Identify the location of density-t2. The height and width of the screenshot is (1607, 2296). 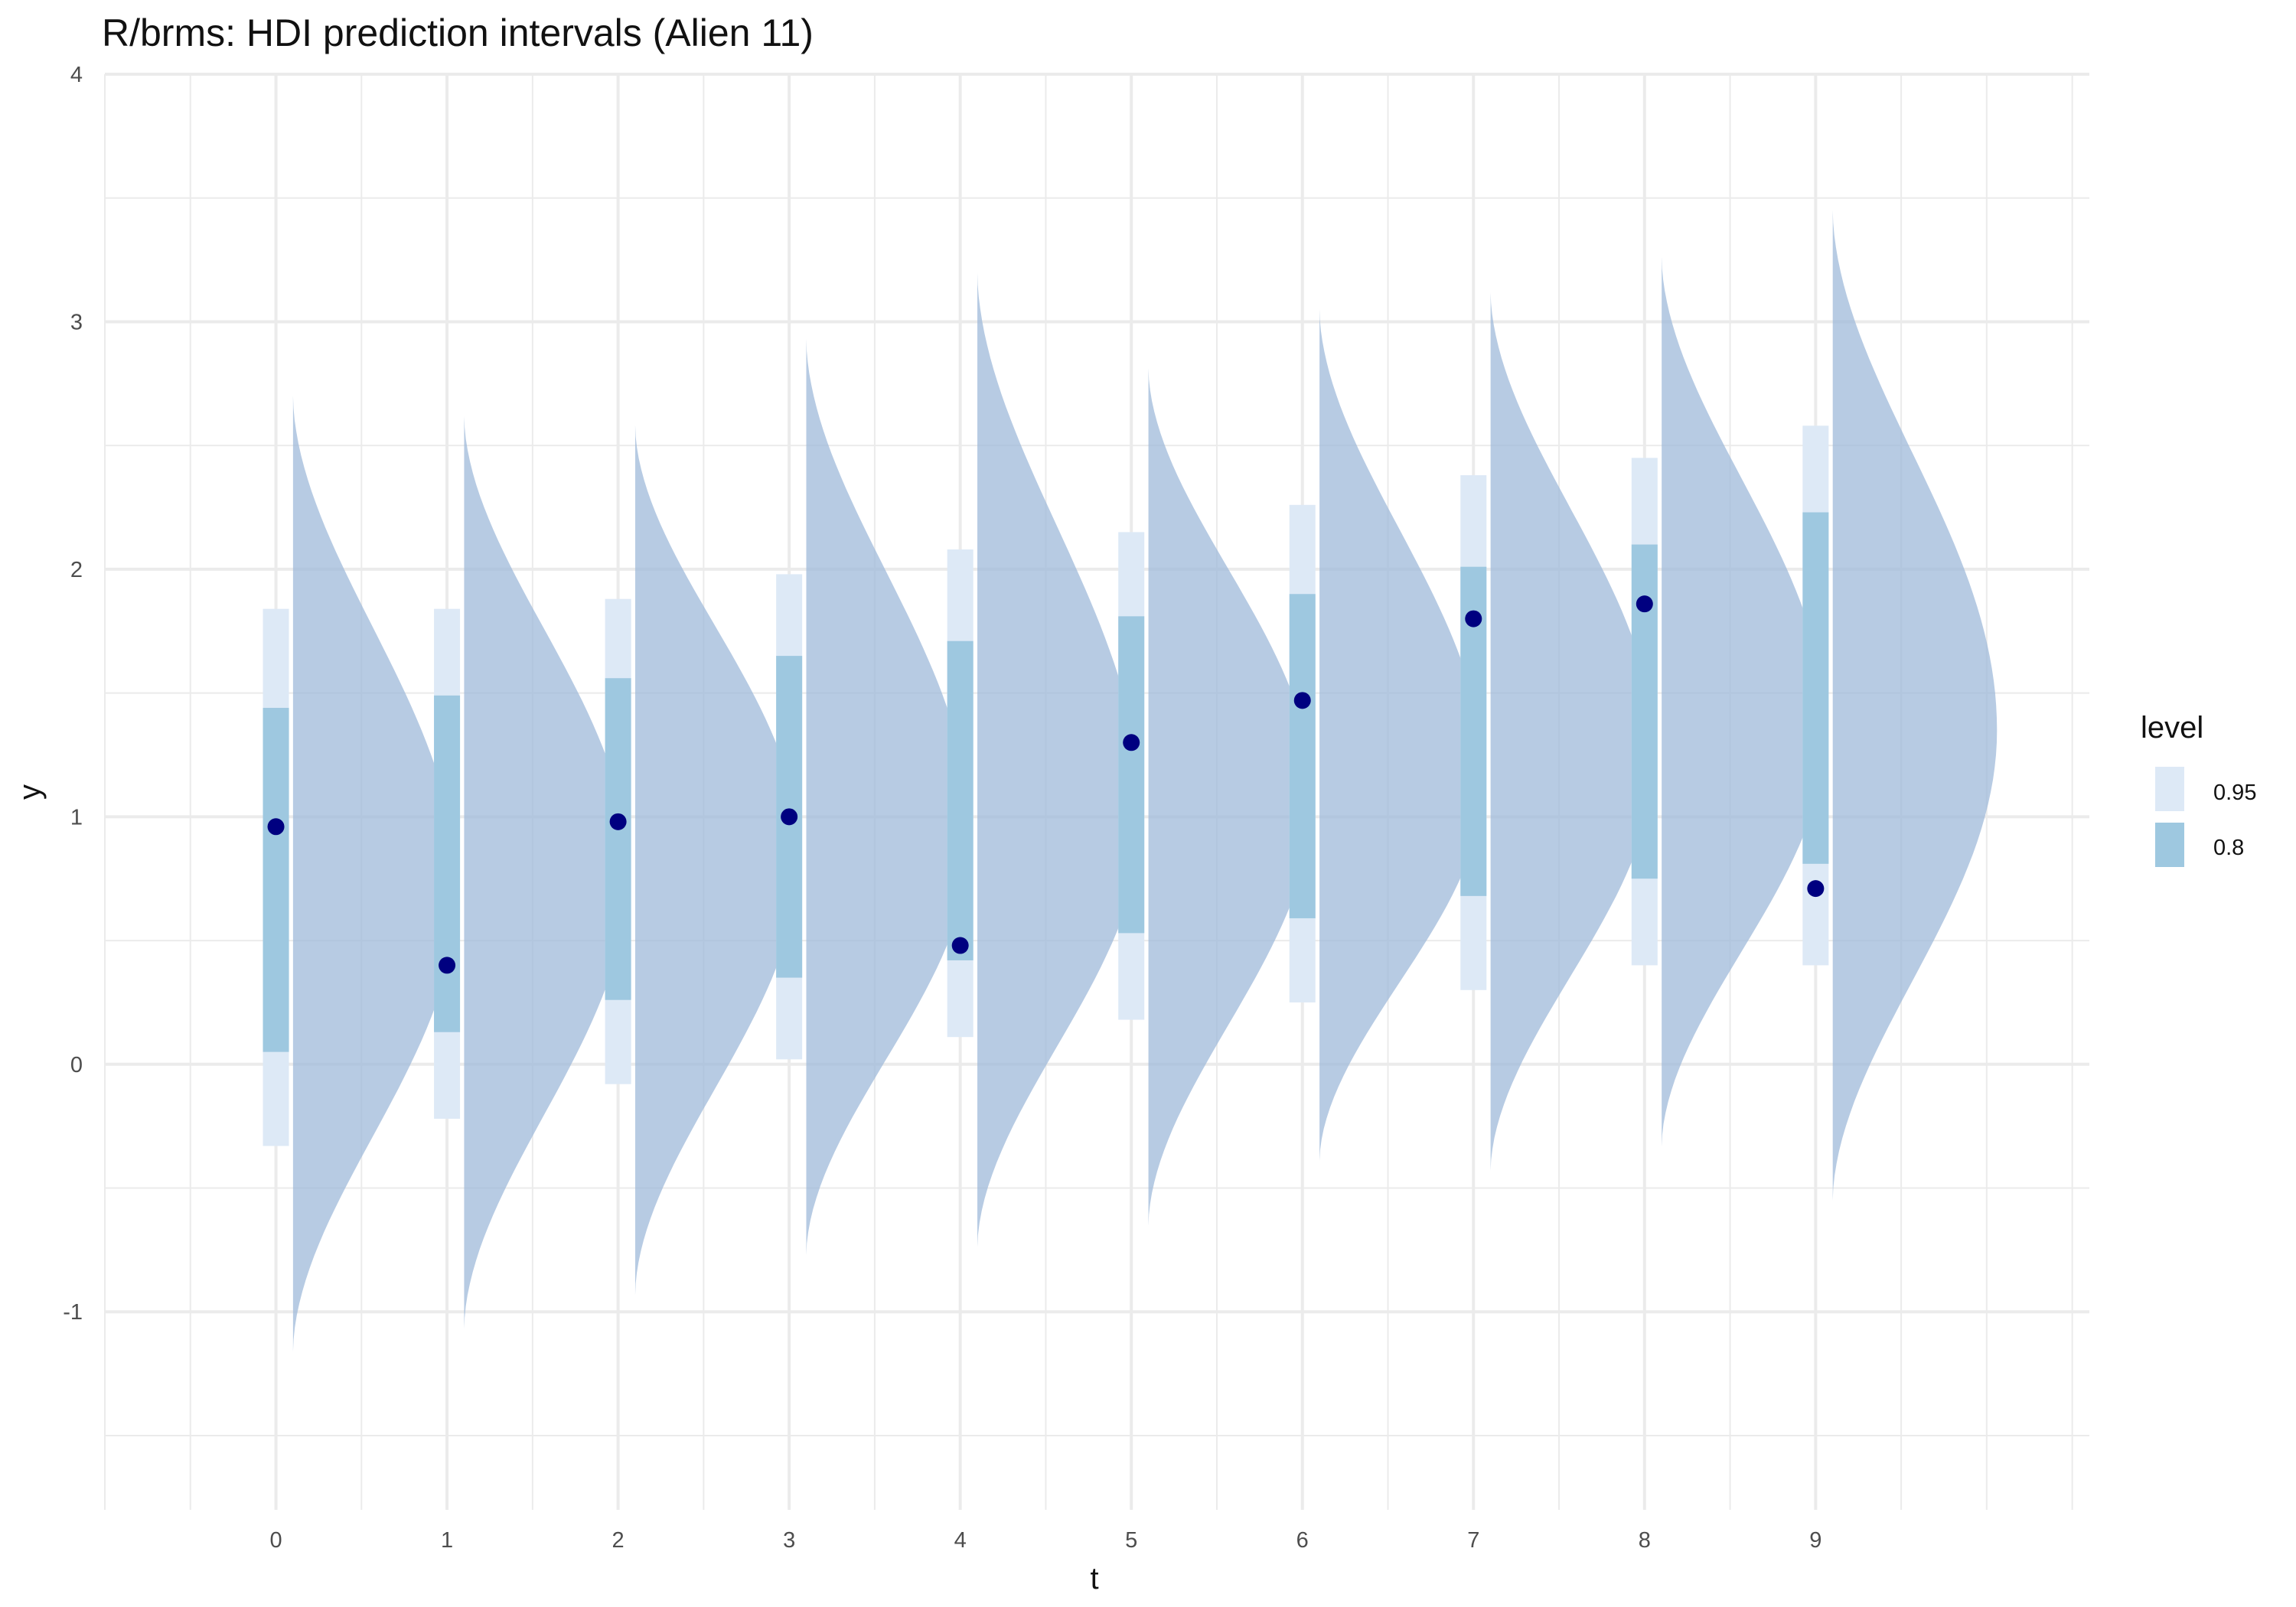
(717, 860).